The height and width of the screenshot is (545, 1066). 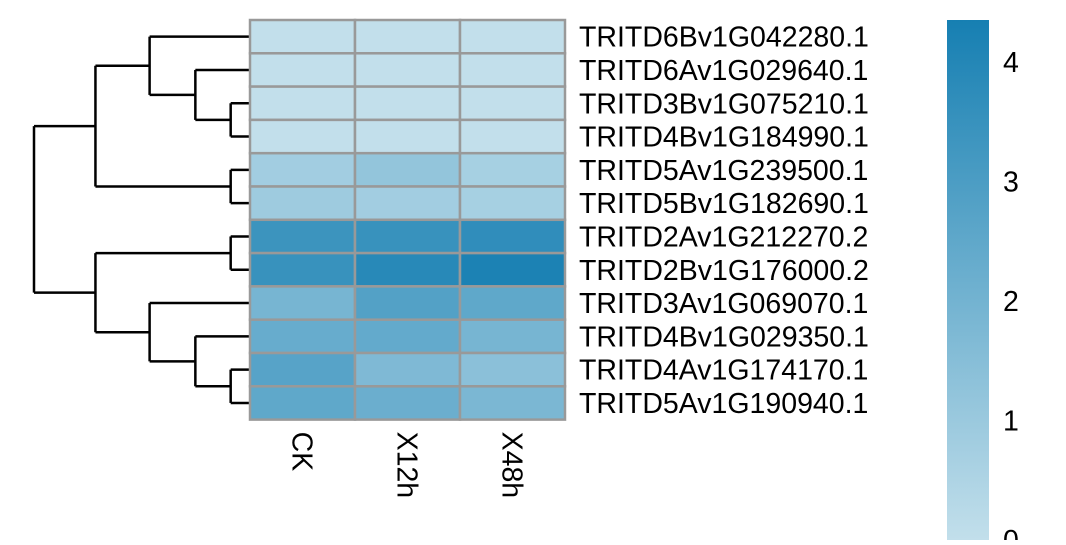 What do you see at coordinates (724, 204) in the screenshot?
I see `row-label: TRITD5Bv1G182690.1` at bounding box center [724, 204].